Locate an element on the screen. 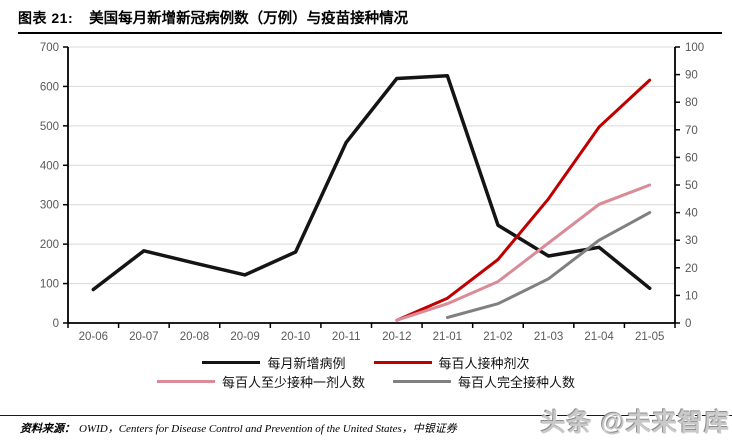  legend-item-monthly-new-cases: 每月新增病例 is located at coordinates (274, 362).